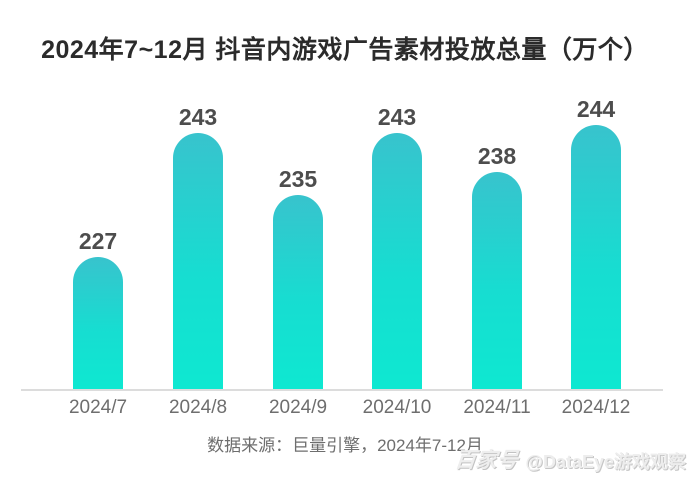 The width and height of the screenshot is (690, 477). I want to click on bar-value-label: 244, so click(596, 109).